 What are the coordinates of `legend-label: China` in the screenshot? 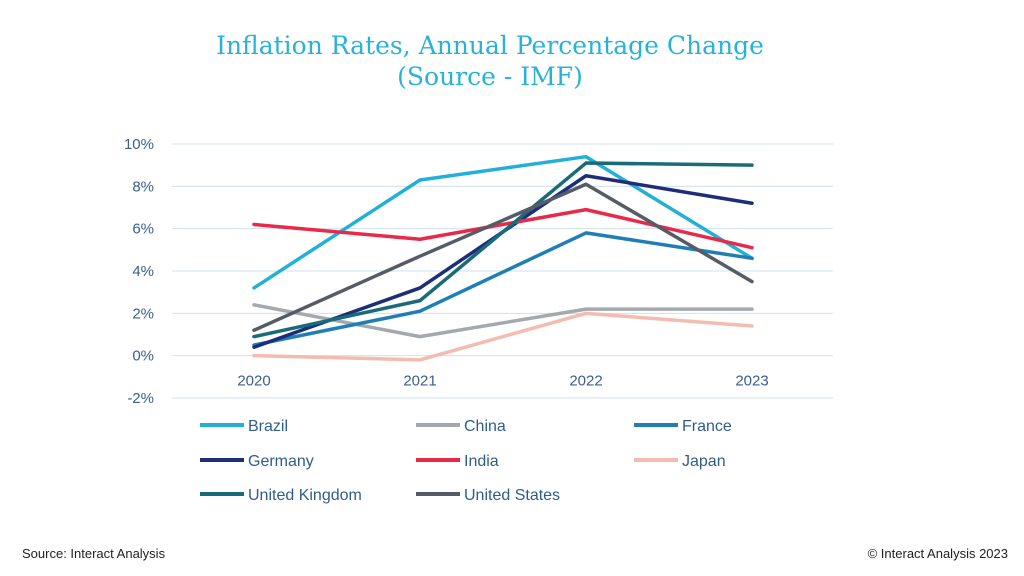 It's located at (485, 426).